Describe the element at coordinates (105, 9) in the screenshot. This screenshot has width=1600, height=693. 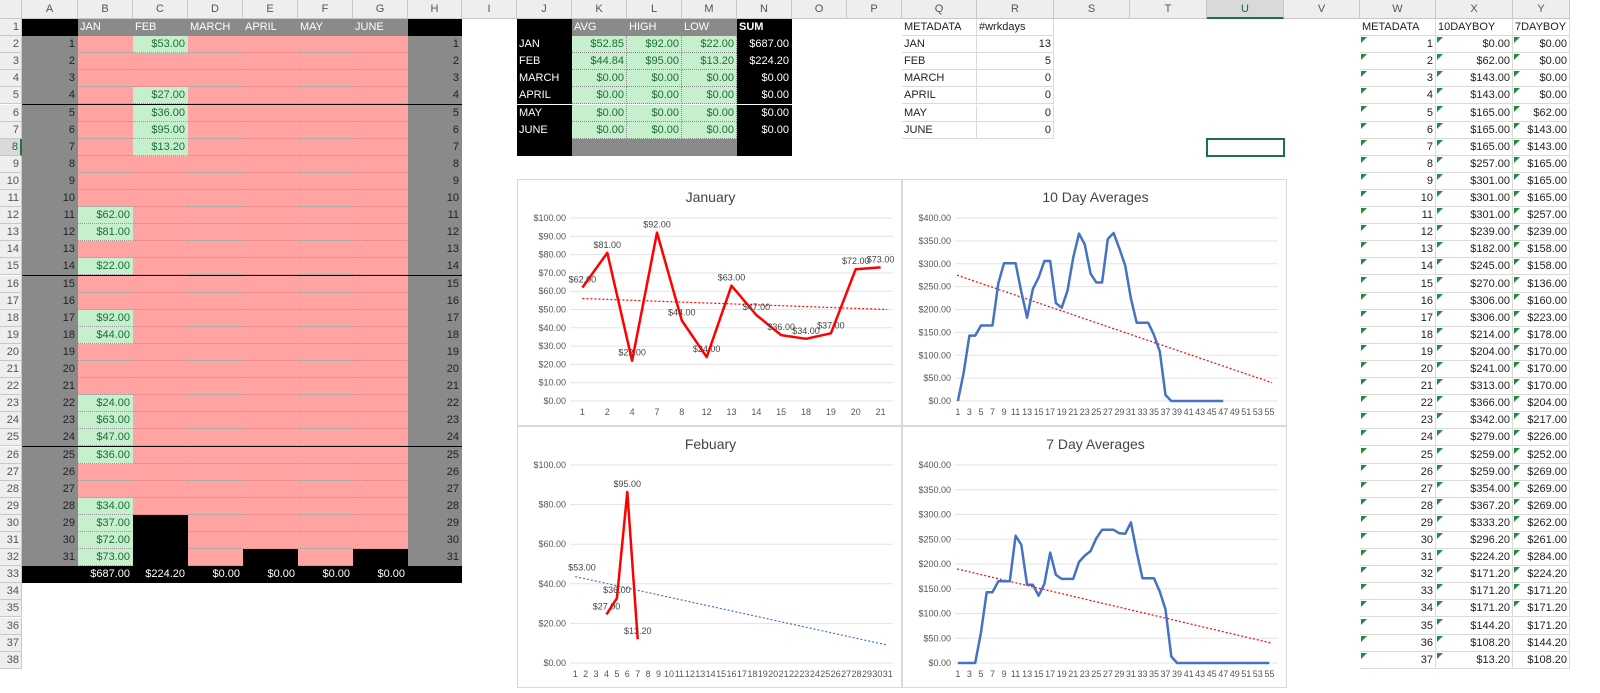
I see `column-header-b: B` at that location.